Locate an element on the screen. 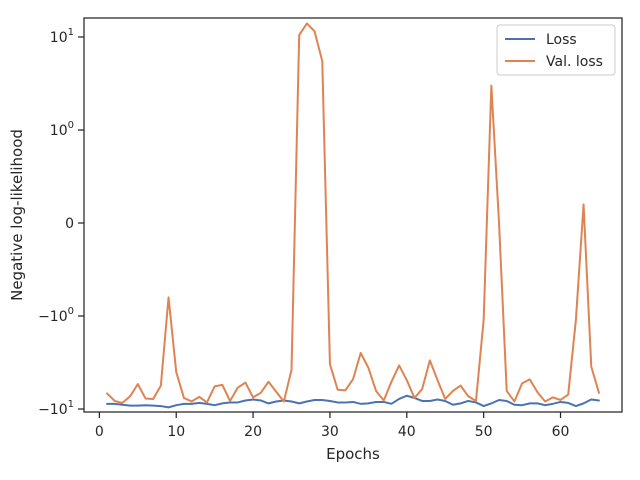 The width and height of the screenshot is (640, 480). x-tick-label: 30 is located at coordinates (330, 432).